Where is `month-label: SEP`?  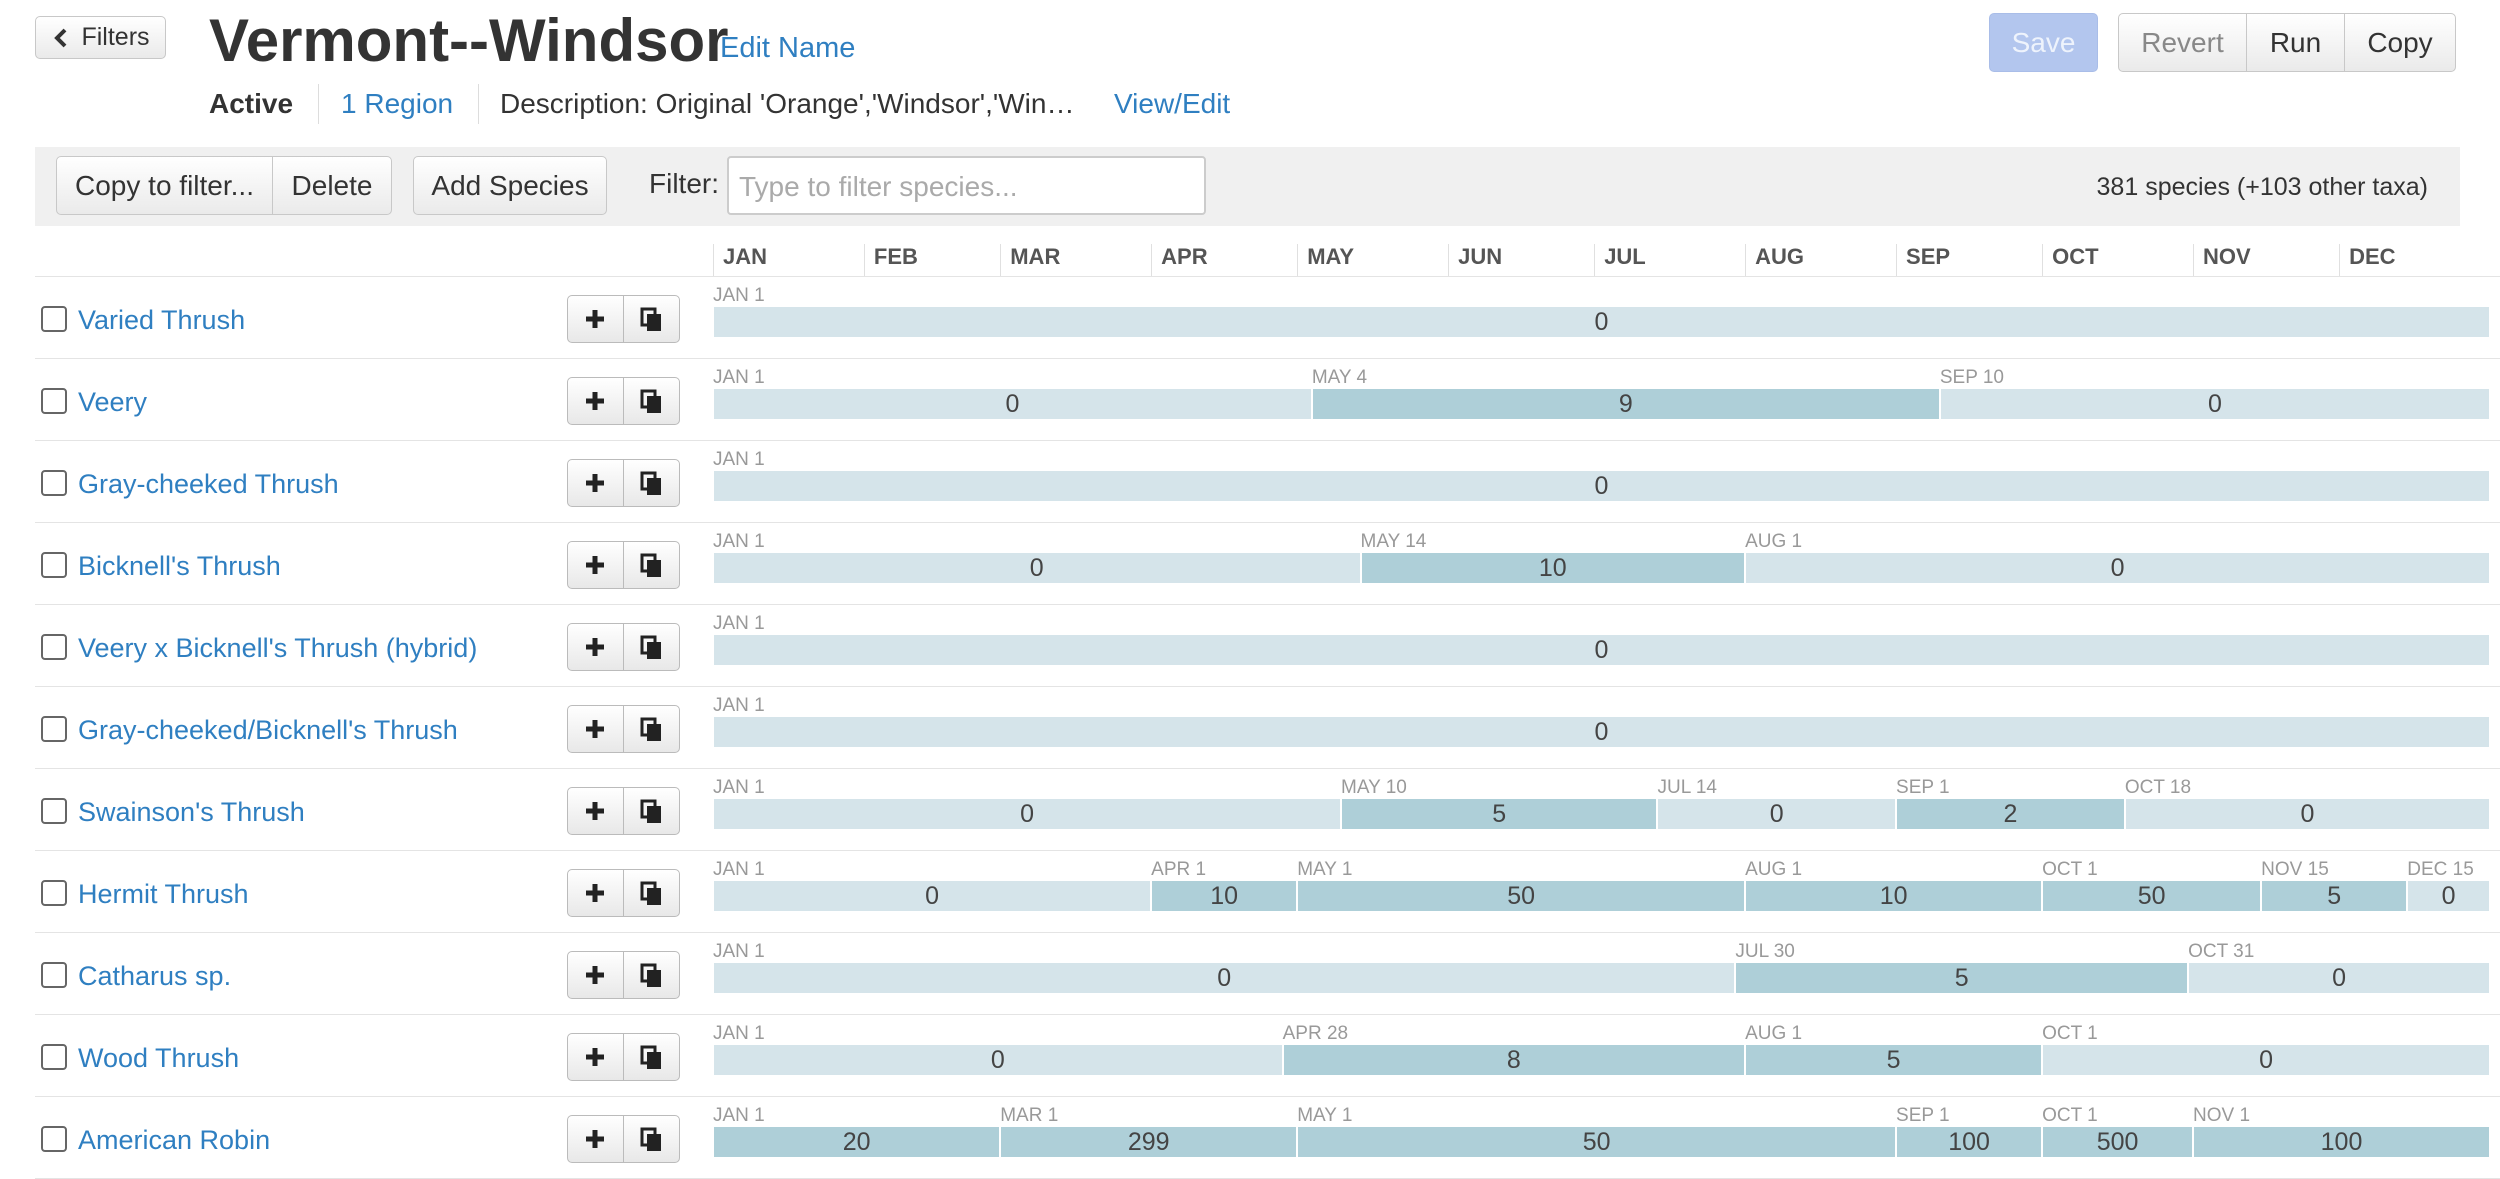 month-label: SEP is located at coordinates (1928, 256).